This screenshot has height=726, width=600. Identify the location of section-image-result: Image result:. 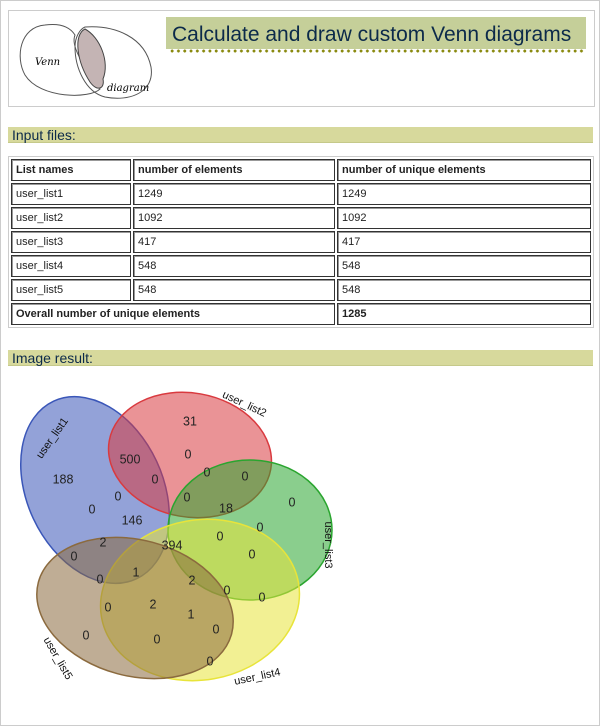
(300, 358).